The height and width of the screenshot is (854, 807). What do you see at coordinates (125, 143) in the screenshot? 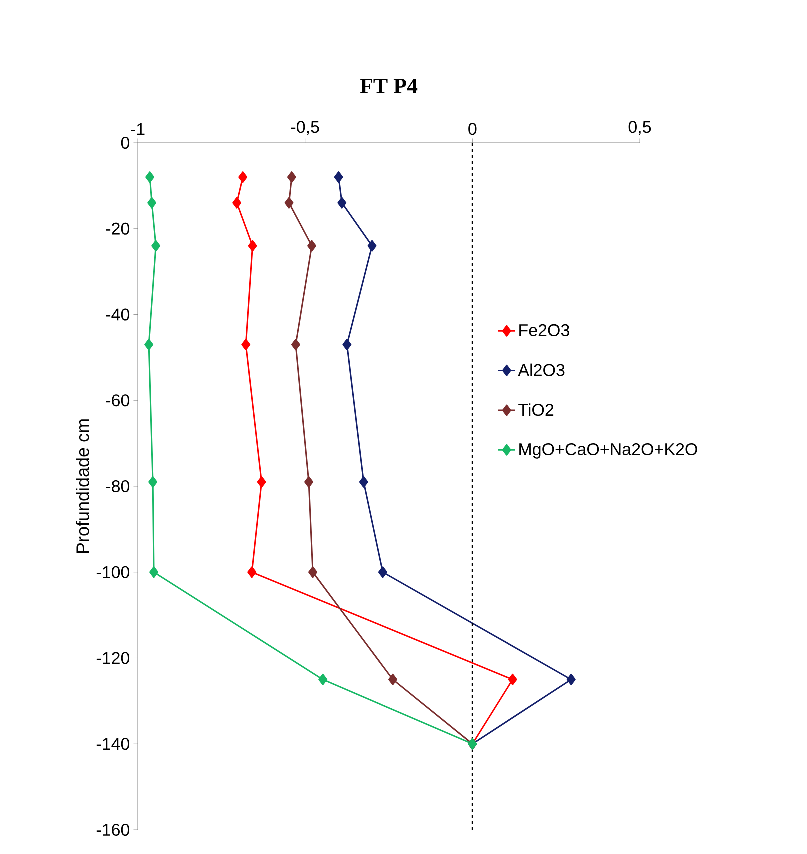
I see `y-tick-label: 0` at bounding box center [125, 143].